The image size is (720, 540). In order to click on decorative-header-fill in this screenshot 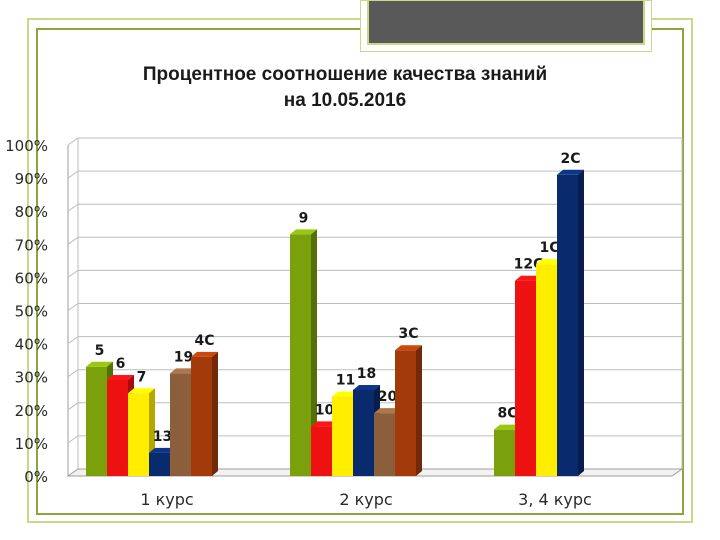, I will do `click(506, 23)`.